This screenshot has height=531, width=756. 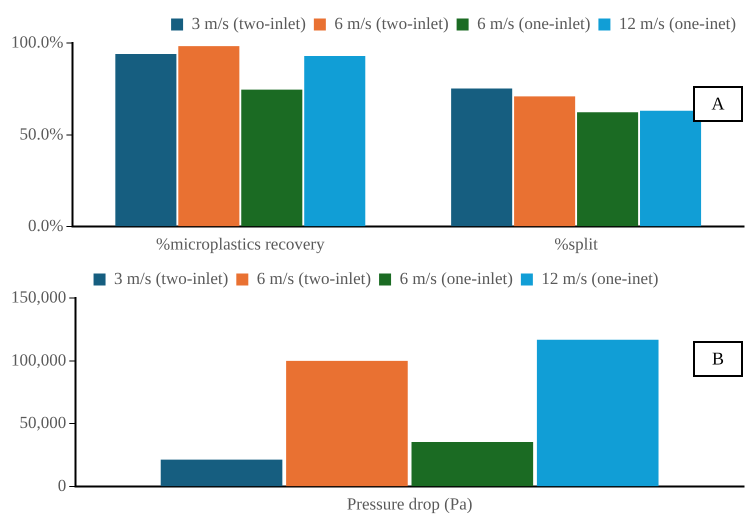 What do you see at coordinates (38, 296) in the screenshot?
I see `y-tick-label: 150,000` at bounding box center [38, 296].